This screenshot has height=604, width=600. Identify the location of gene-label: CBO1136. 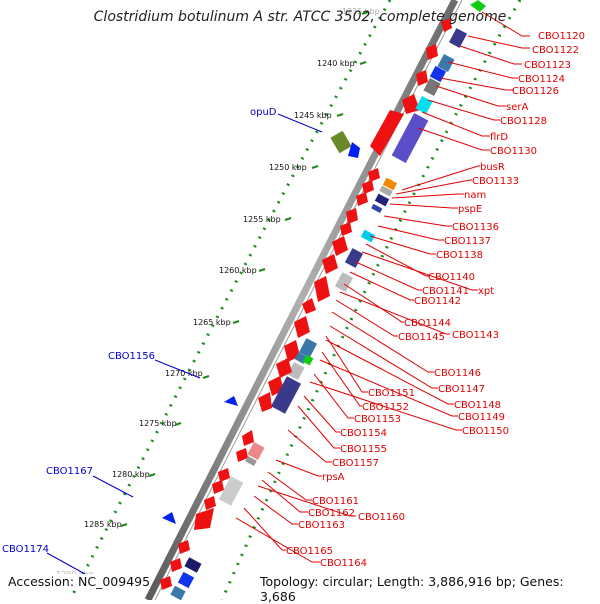
(475, 227).